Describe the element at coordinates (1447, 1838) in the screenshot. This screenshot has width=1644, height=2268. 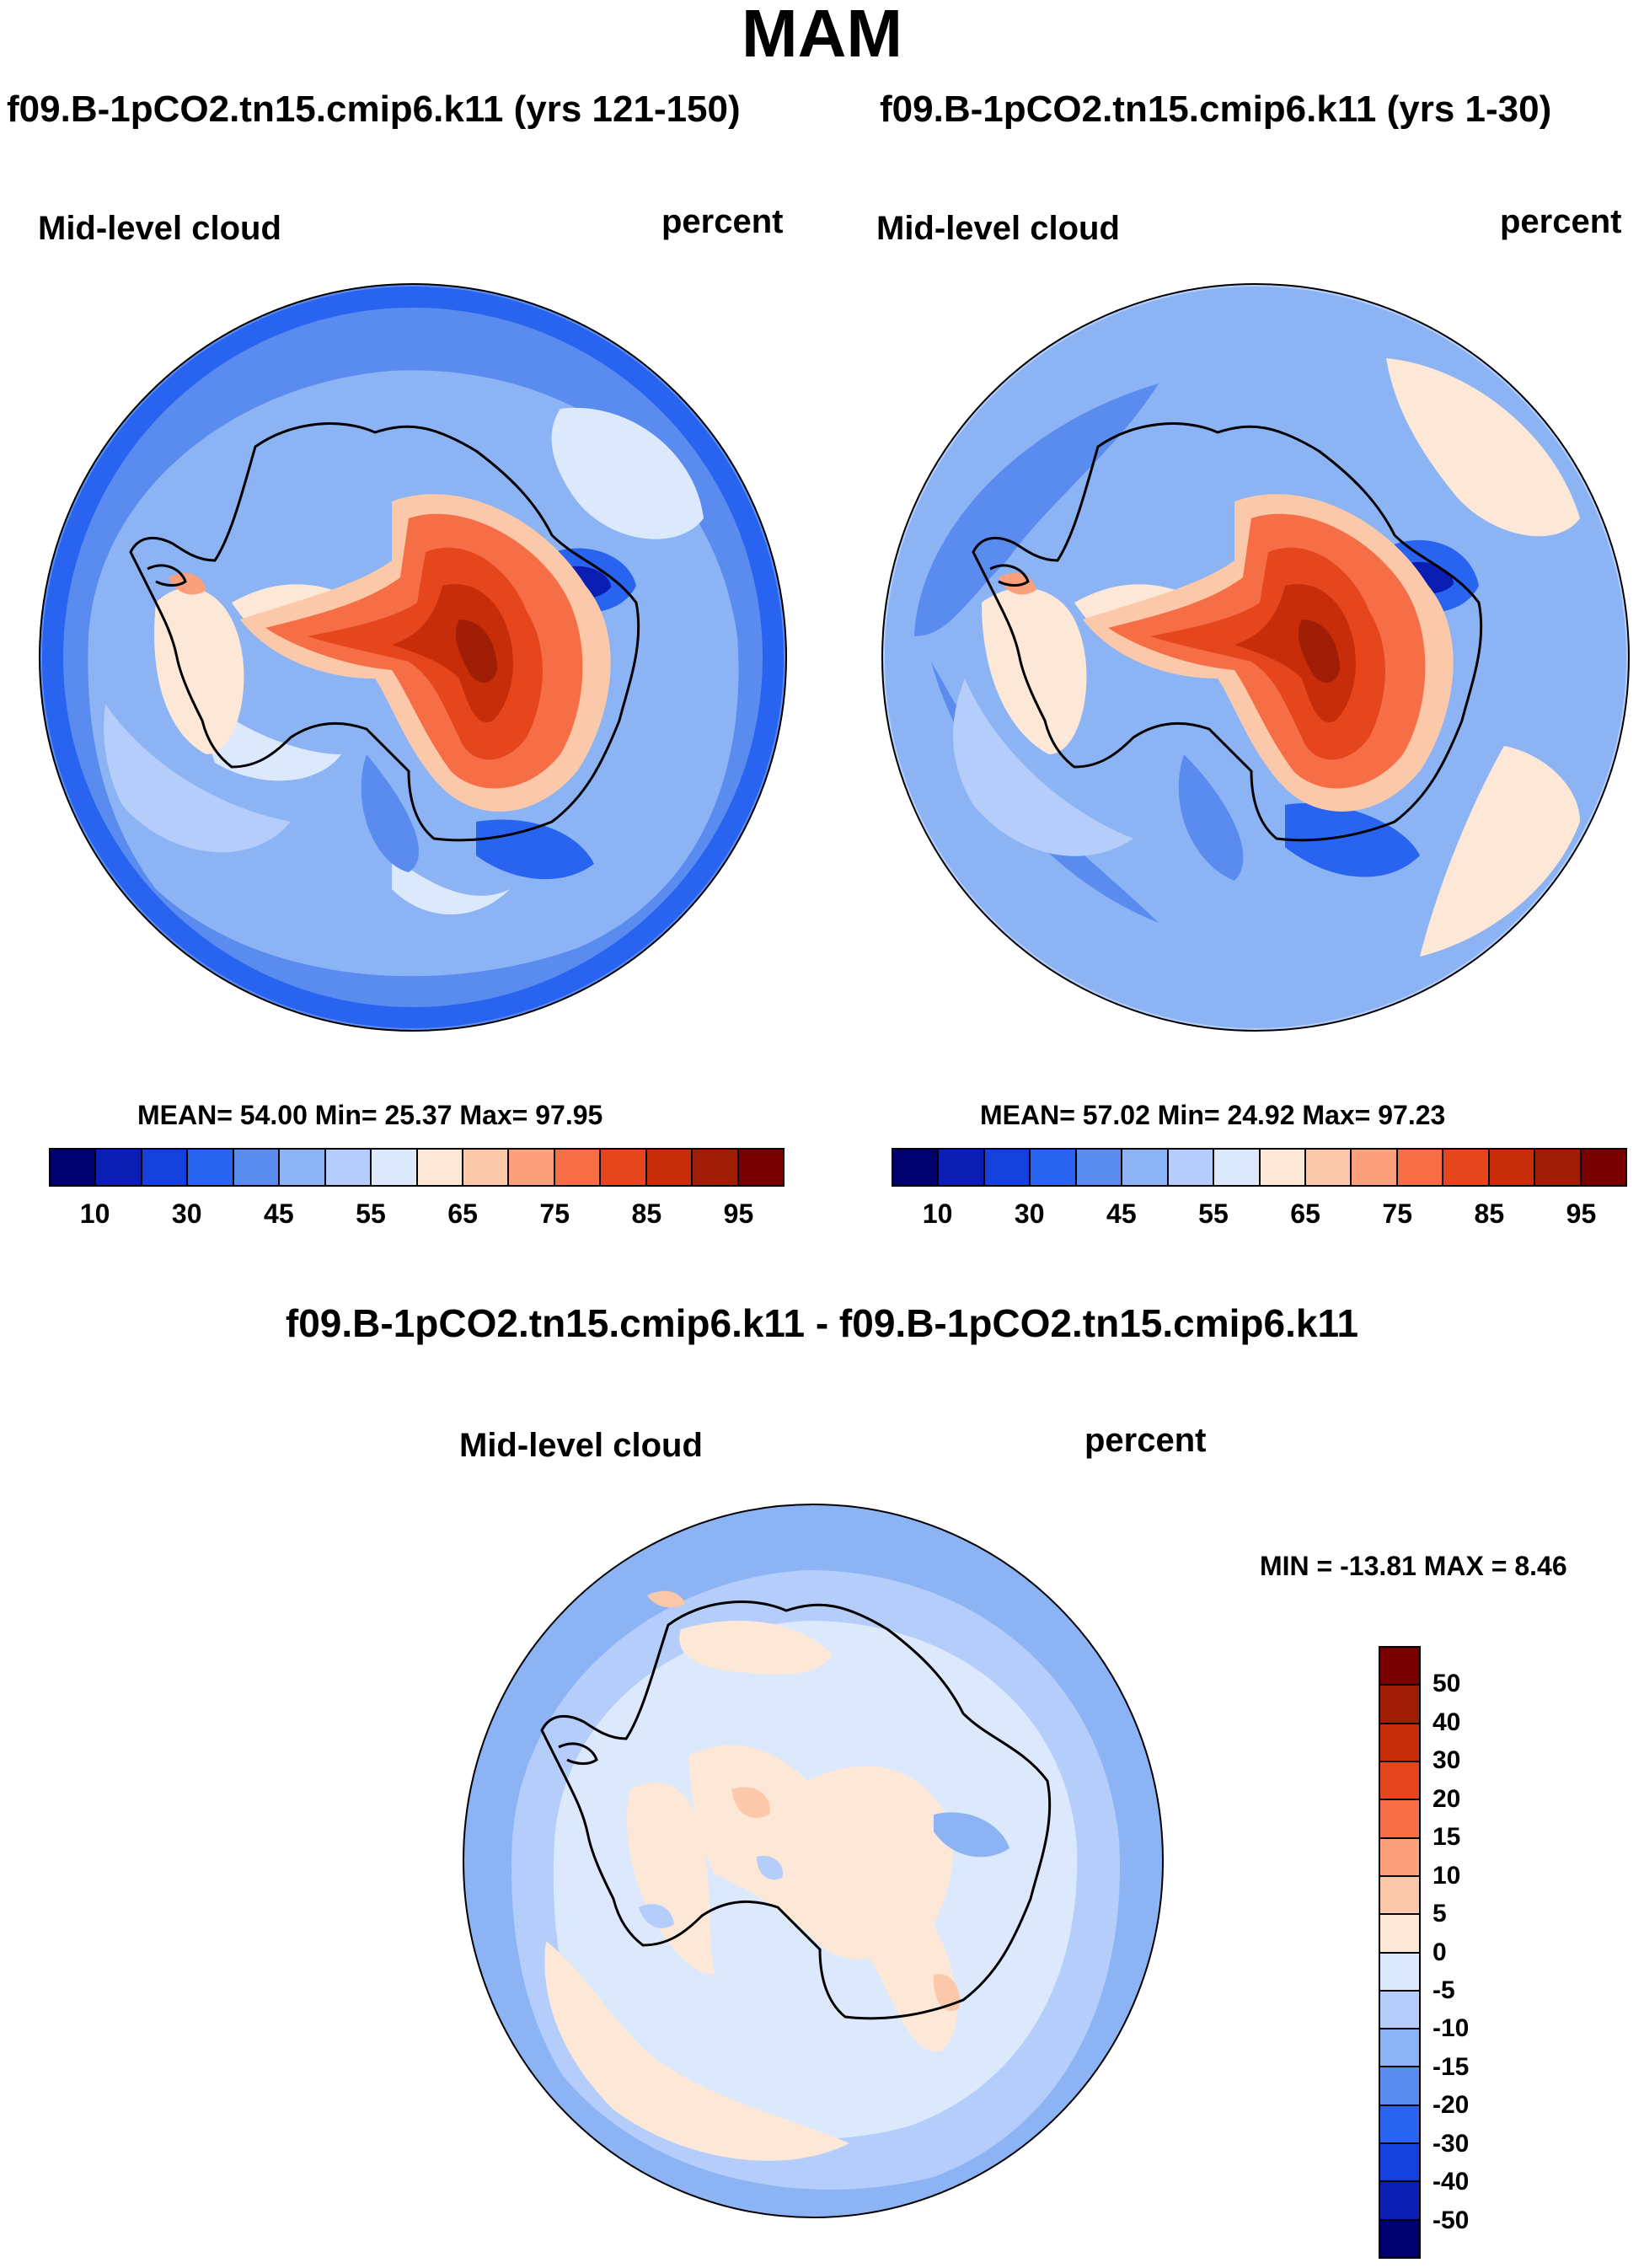
I see `colorbar-tick-label: 15` at that location.